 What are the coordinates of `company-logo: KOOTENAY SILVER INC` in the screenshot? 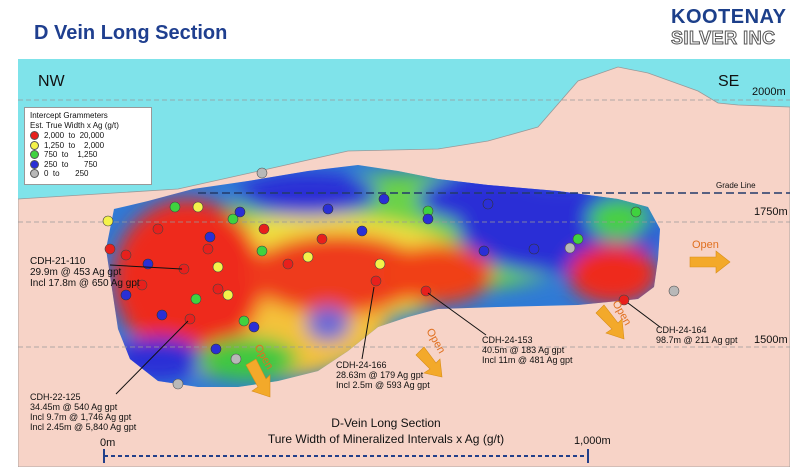 It's located at (734, 28).